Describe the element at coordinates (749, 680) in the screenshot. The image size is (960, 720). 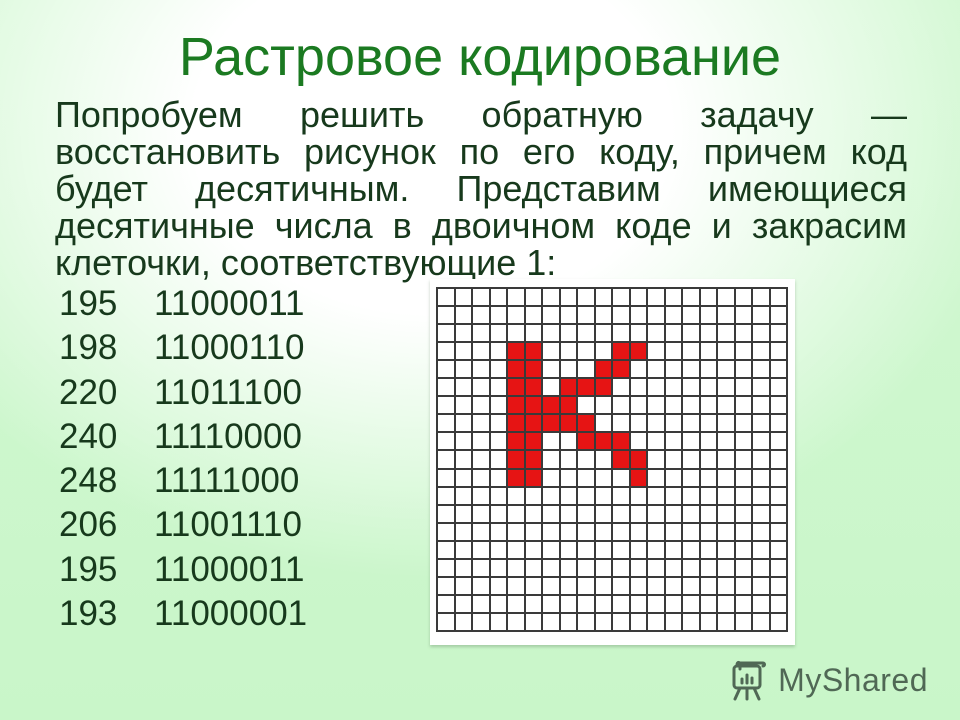
I see `flipchart-icon` at that location.